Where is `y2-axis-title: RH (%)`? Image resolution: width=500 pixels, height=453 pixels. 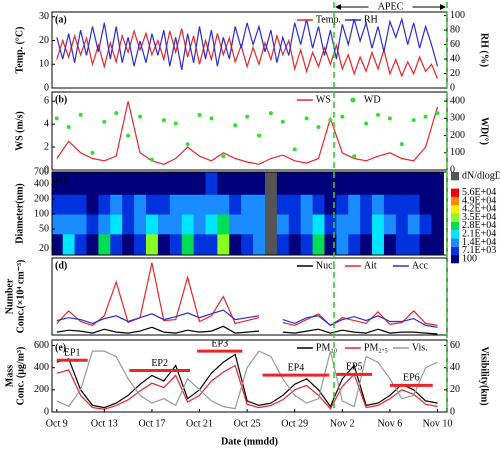
y2-axis-title: RH (%) is located at coordinates (484, 50).